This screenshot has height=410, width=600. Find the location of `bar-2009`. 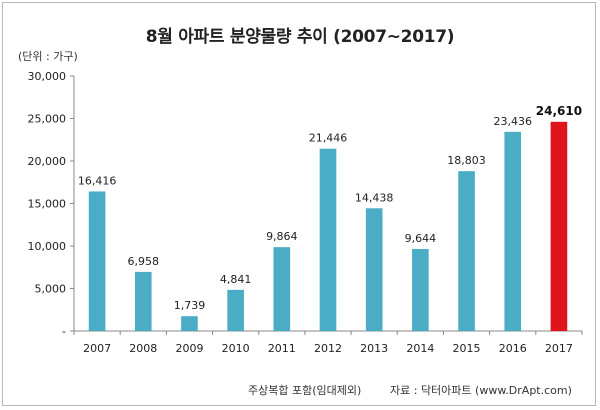

bar-2009 is located at coordinates (189, 323).